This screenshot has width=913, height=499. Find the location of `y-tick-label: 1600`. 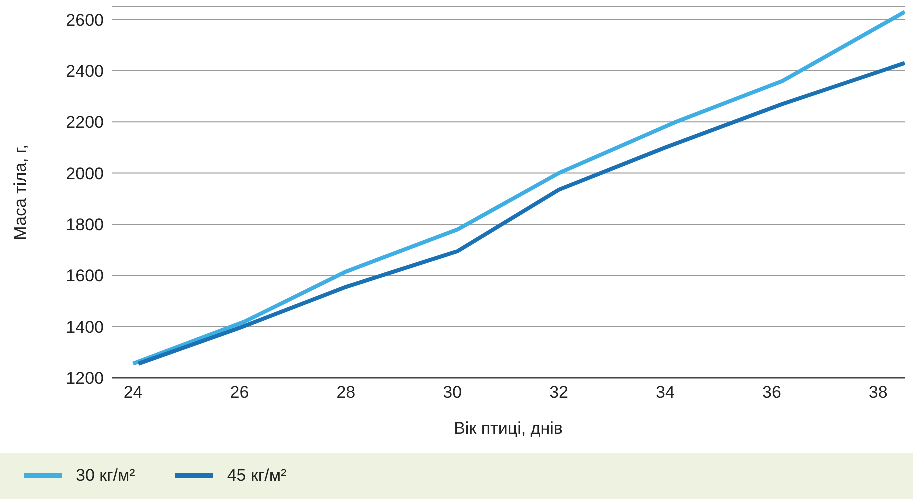

y-tick-label: 1600 is located at coordinates (85, 276).